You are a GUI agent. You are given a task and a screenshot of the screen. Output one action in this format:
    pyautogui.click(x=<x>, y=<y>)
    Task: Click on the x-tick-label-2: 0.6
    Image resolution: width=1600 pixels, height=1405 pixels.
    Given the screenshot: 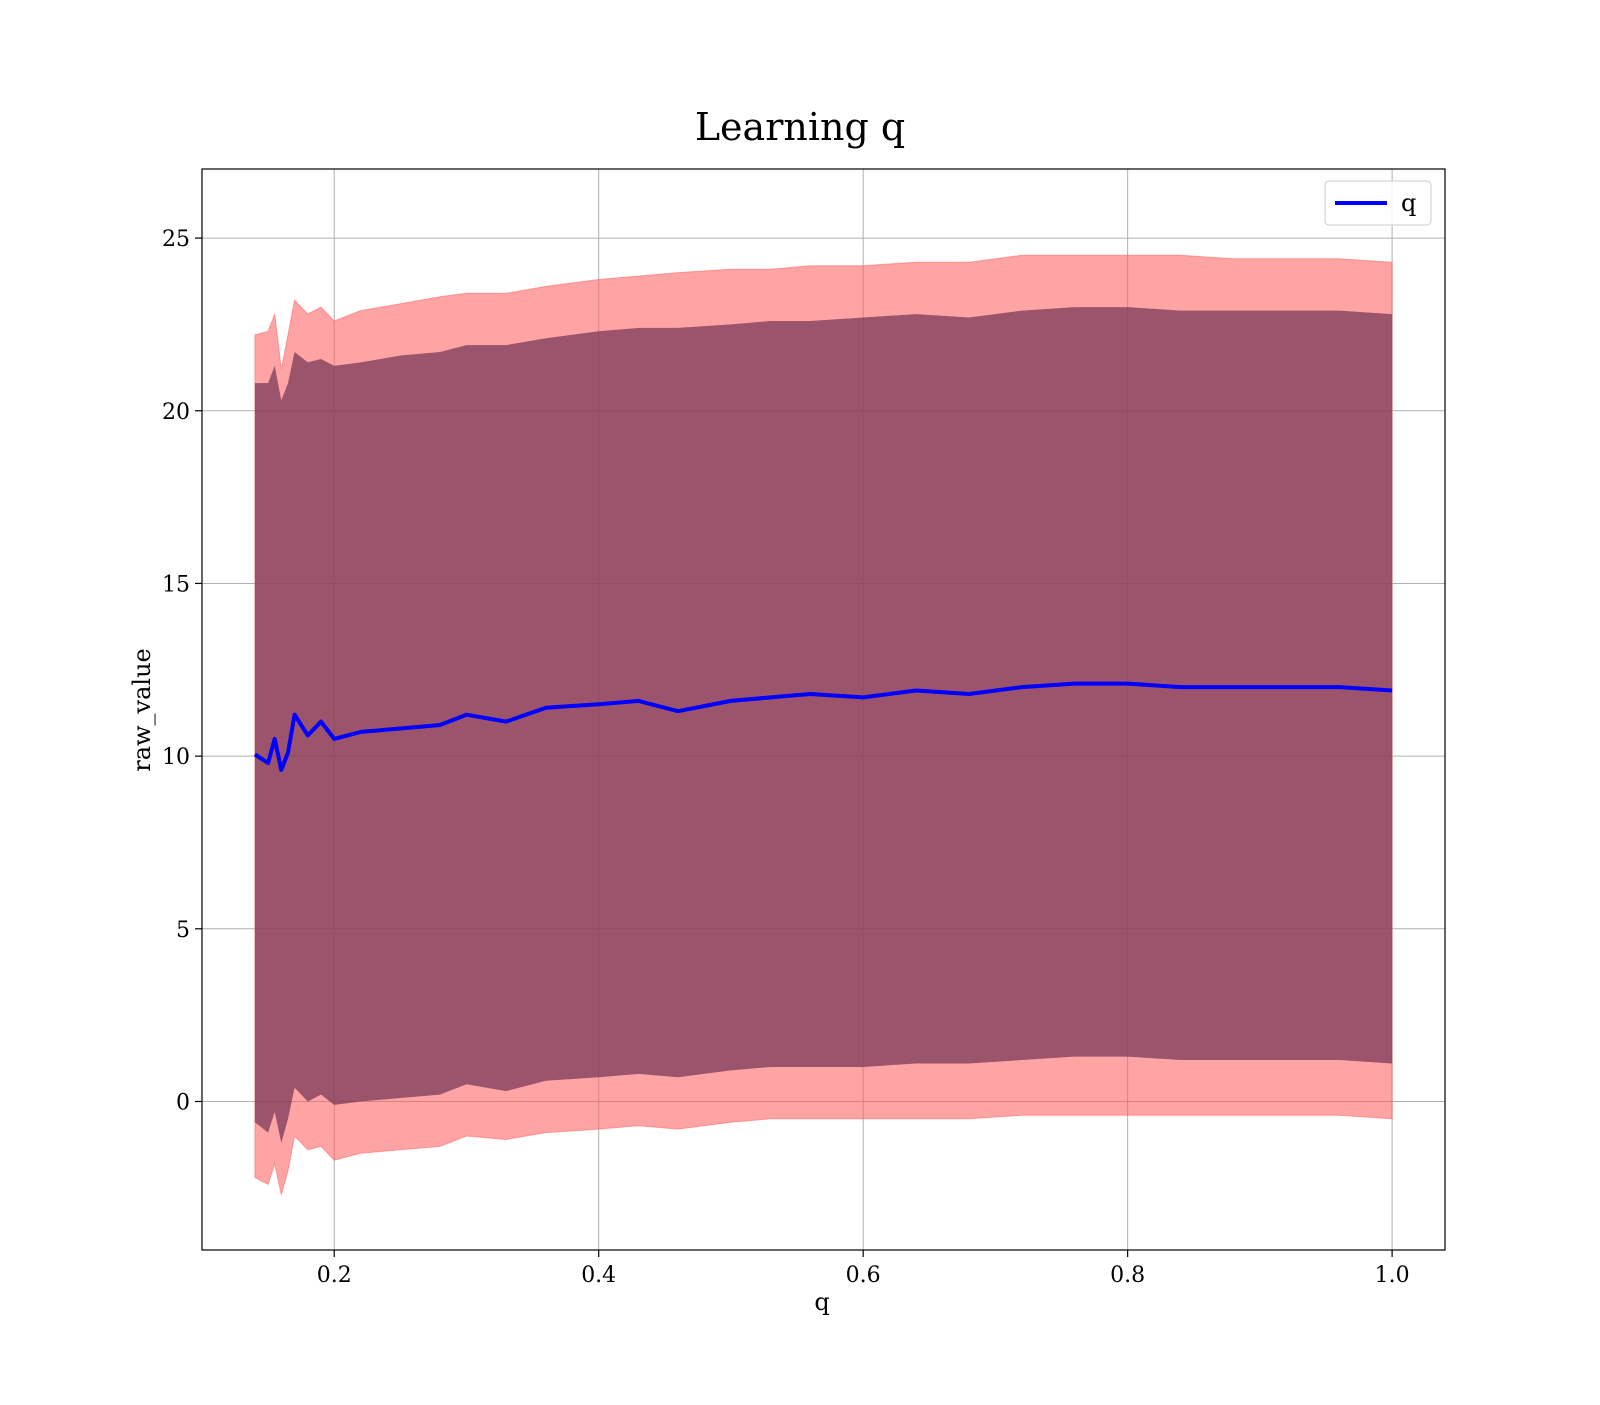 What is the action you would take?
    pyautogui.click(x=863, y=1275)
    